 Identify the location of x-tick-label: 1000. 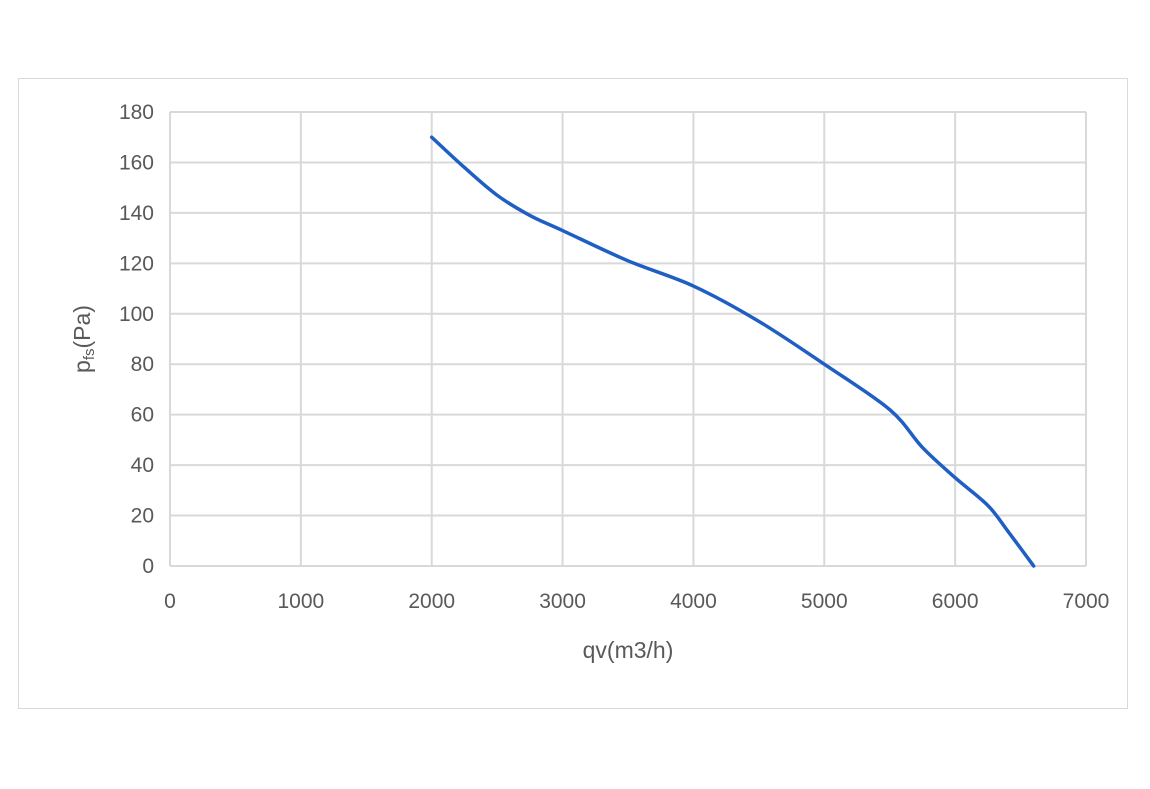
(300, 601).